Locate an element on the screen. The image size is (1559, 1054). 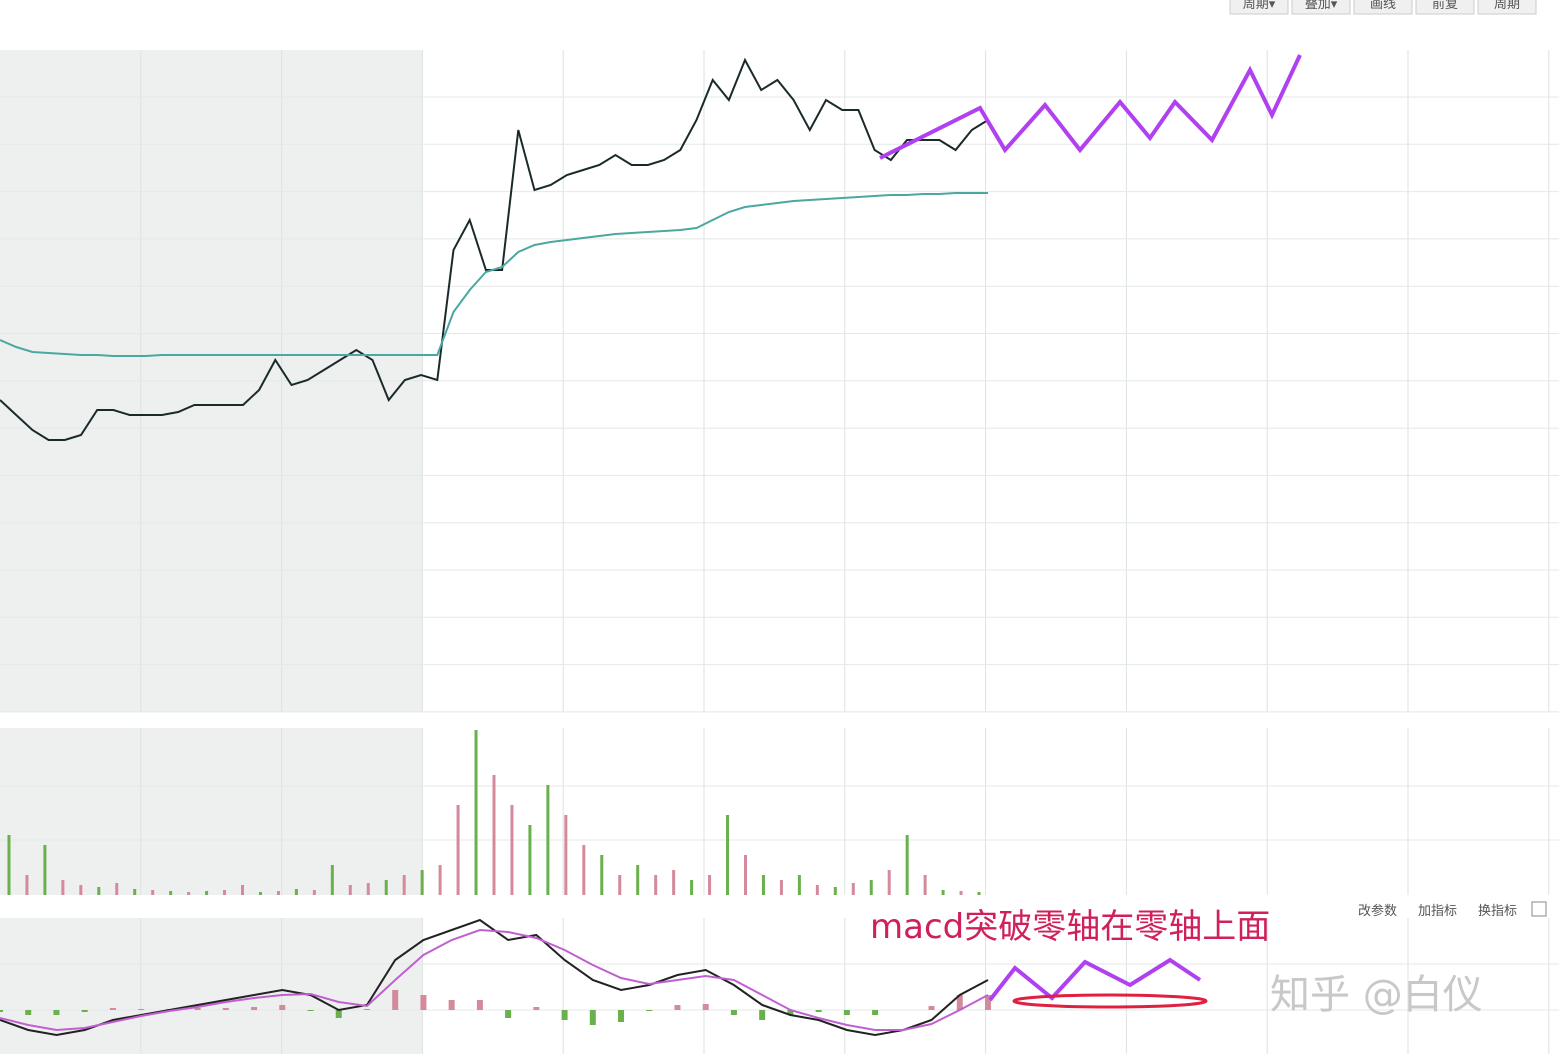
zero-axis-highlight is located at coordinates (1110, 1001).